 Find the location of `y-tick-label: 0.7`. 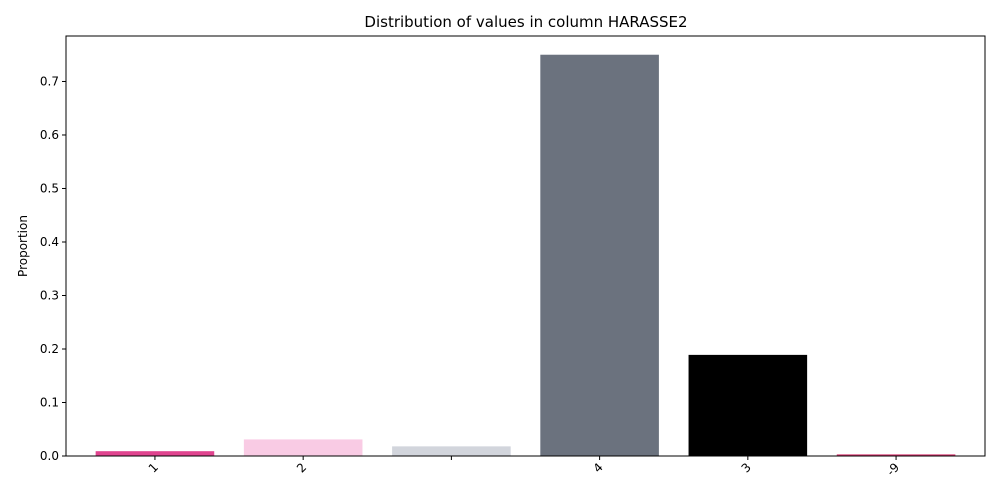

y-tick-label: 0.7 is located at coordinates (49, 81).